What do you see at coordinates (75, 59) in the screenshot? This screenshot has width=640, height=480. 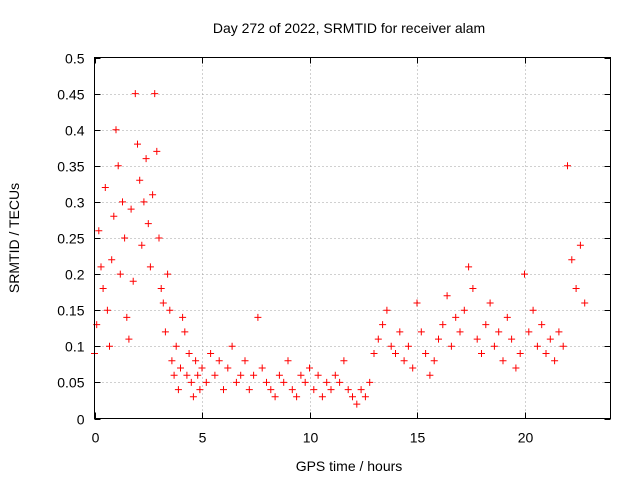 I see `y-tick-label: 0.5` at bounding box center [75, 59].